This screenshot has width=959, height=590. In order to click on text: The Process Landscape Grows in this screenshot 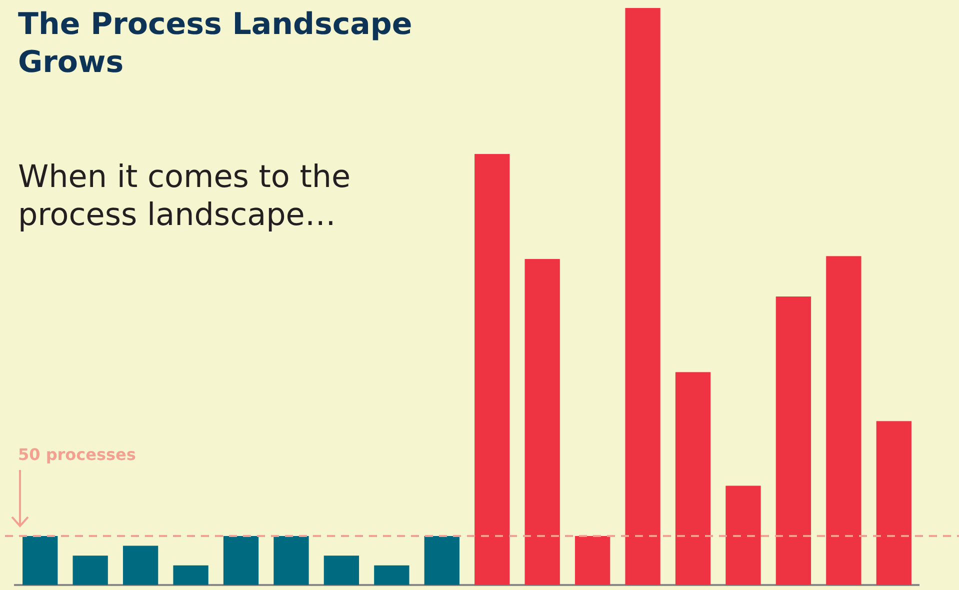, I will do `click(216, 44)`.